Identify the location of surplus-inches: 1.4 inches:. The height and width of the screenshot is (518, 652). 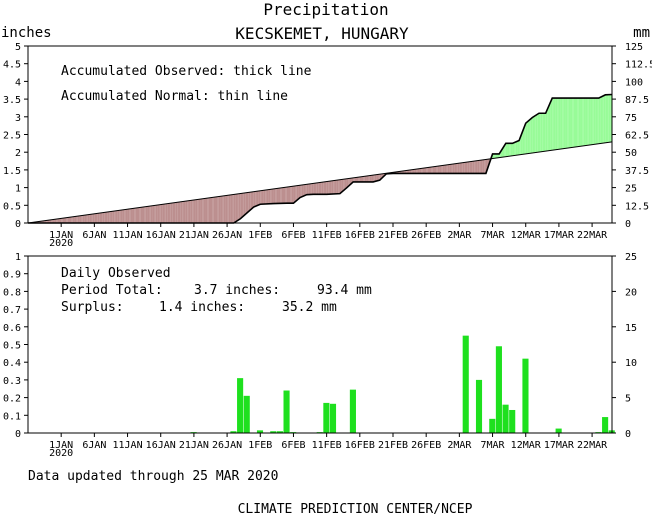
(202, 307).